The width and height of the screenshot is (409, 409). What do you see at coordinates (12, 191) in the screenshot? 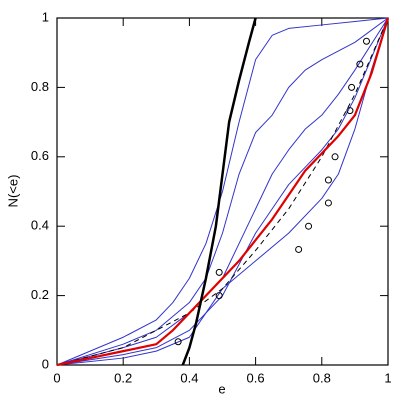
I see `y-axis-label: N(<e)` at bounding box center [12, 191].